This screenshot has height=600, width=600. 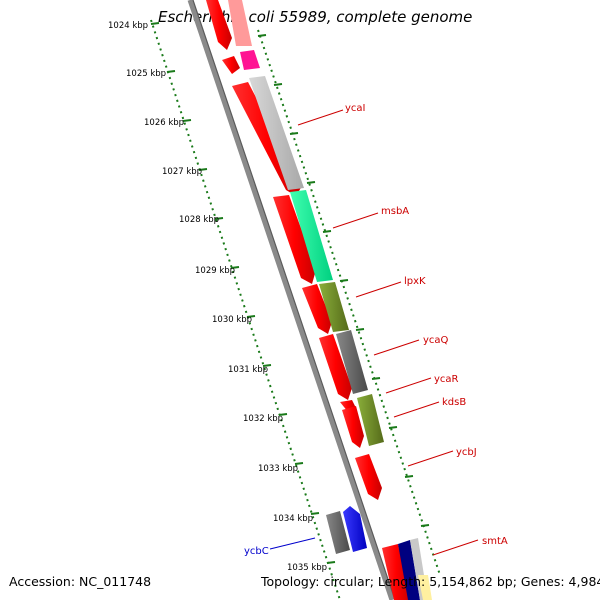 I want to click on map-title: Escherichia coli 55989, complete genome, so click(x=315, y=17).